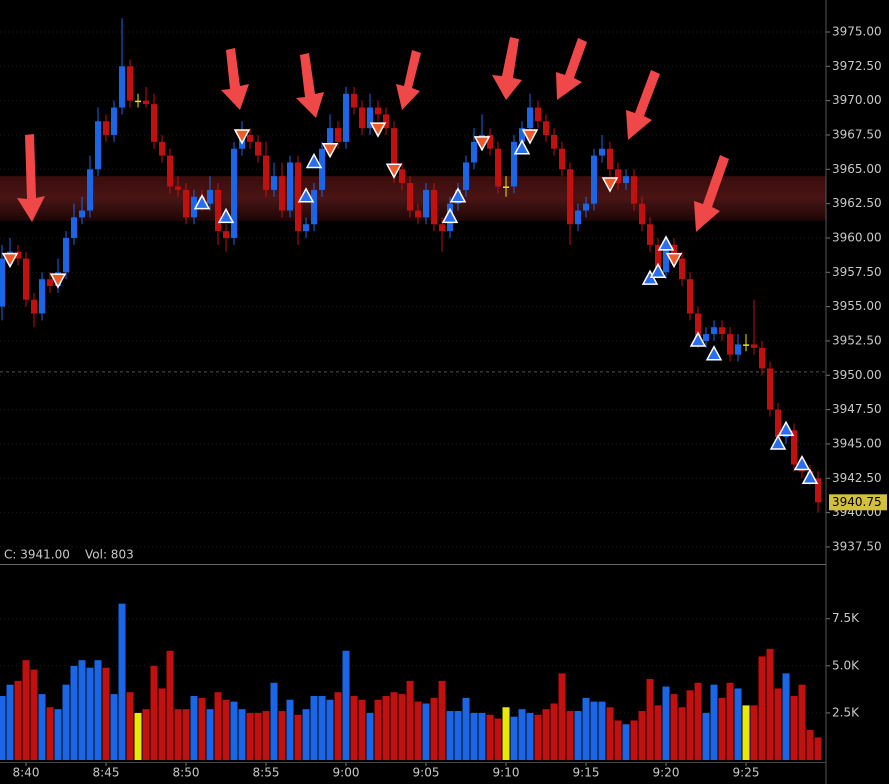 The height and width of the screenshot is (784, 889). I want to click on y-tick-label: 3947.50, so click(857, 409).